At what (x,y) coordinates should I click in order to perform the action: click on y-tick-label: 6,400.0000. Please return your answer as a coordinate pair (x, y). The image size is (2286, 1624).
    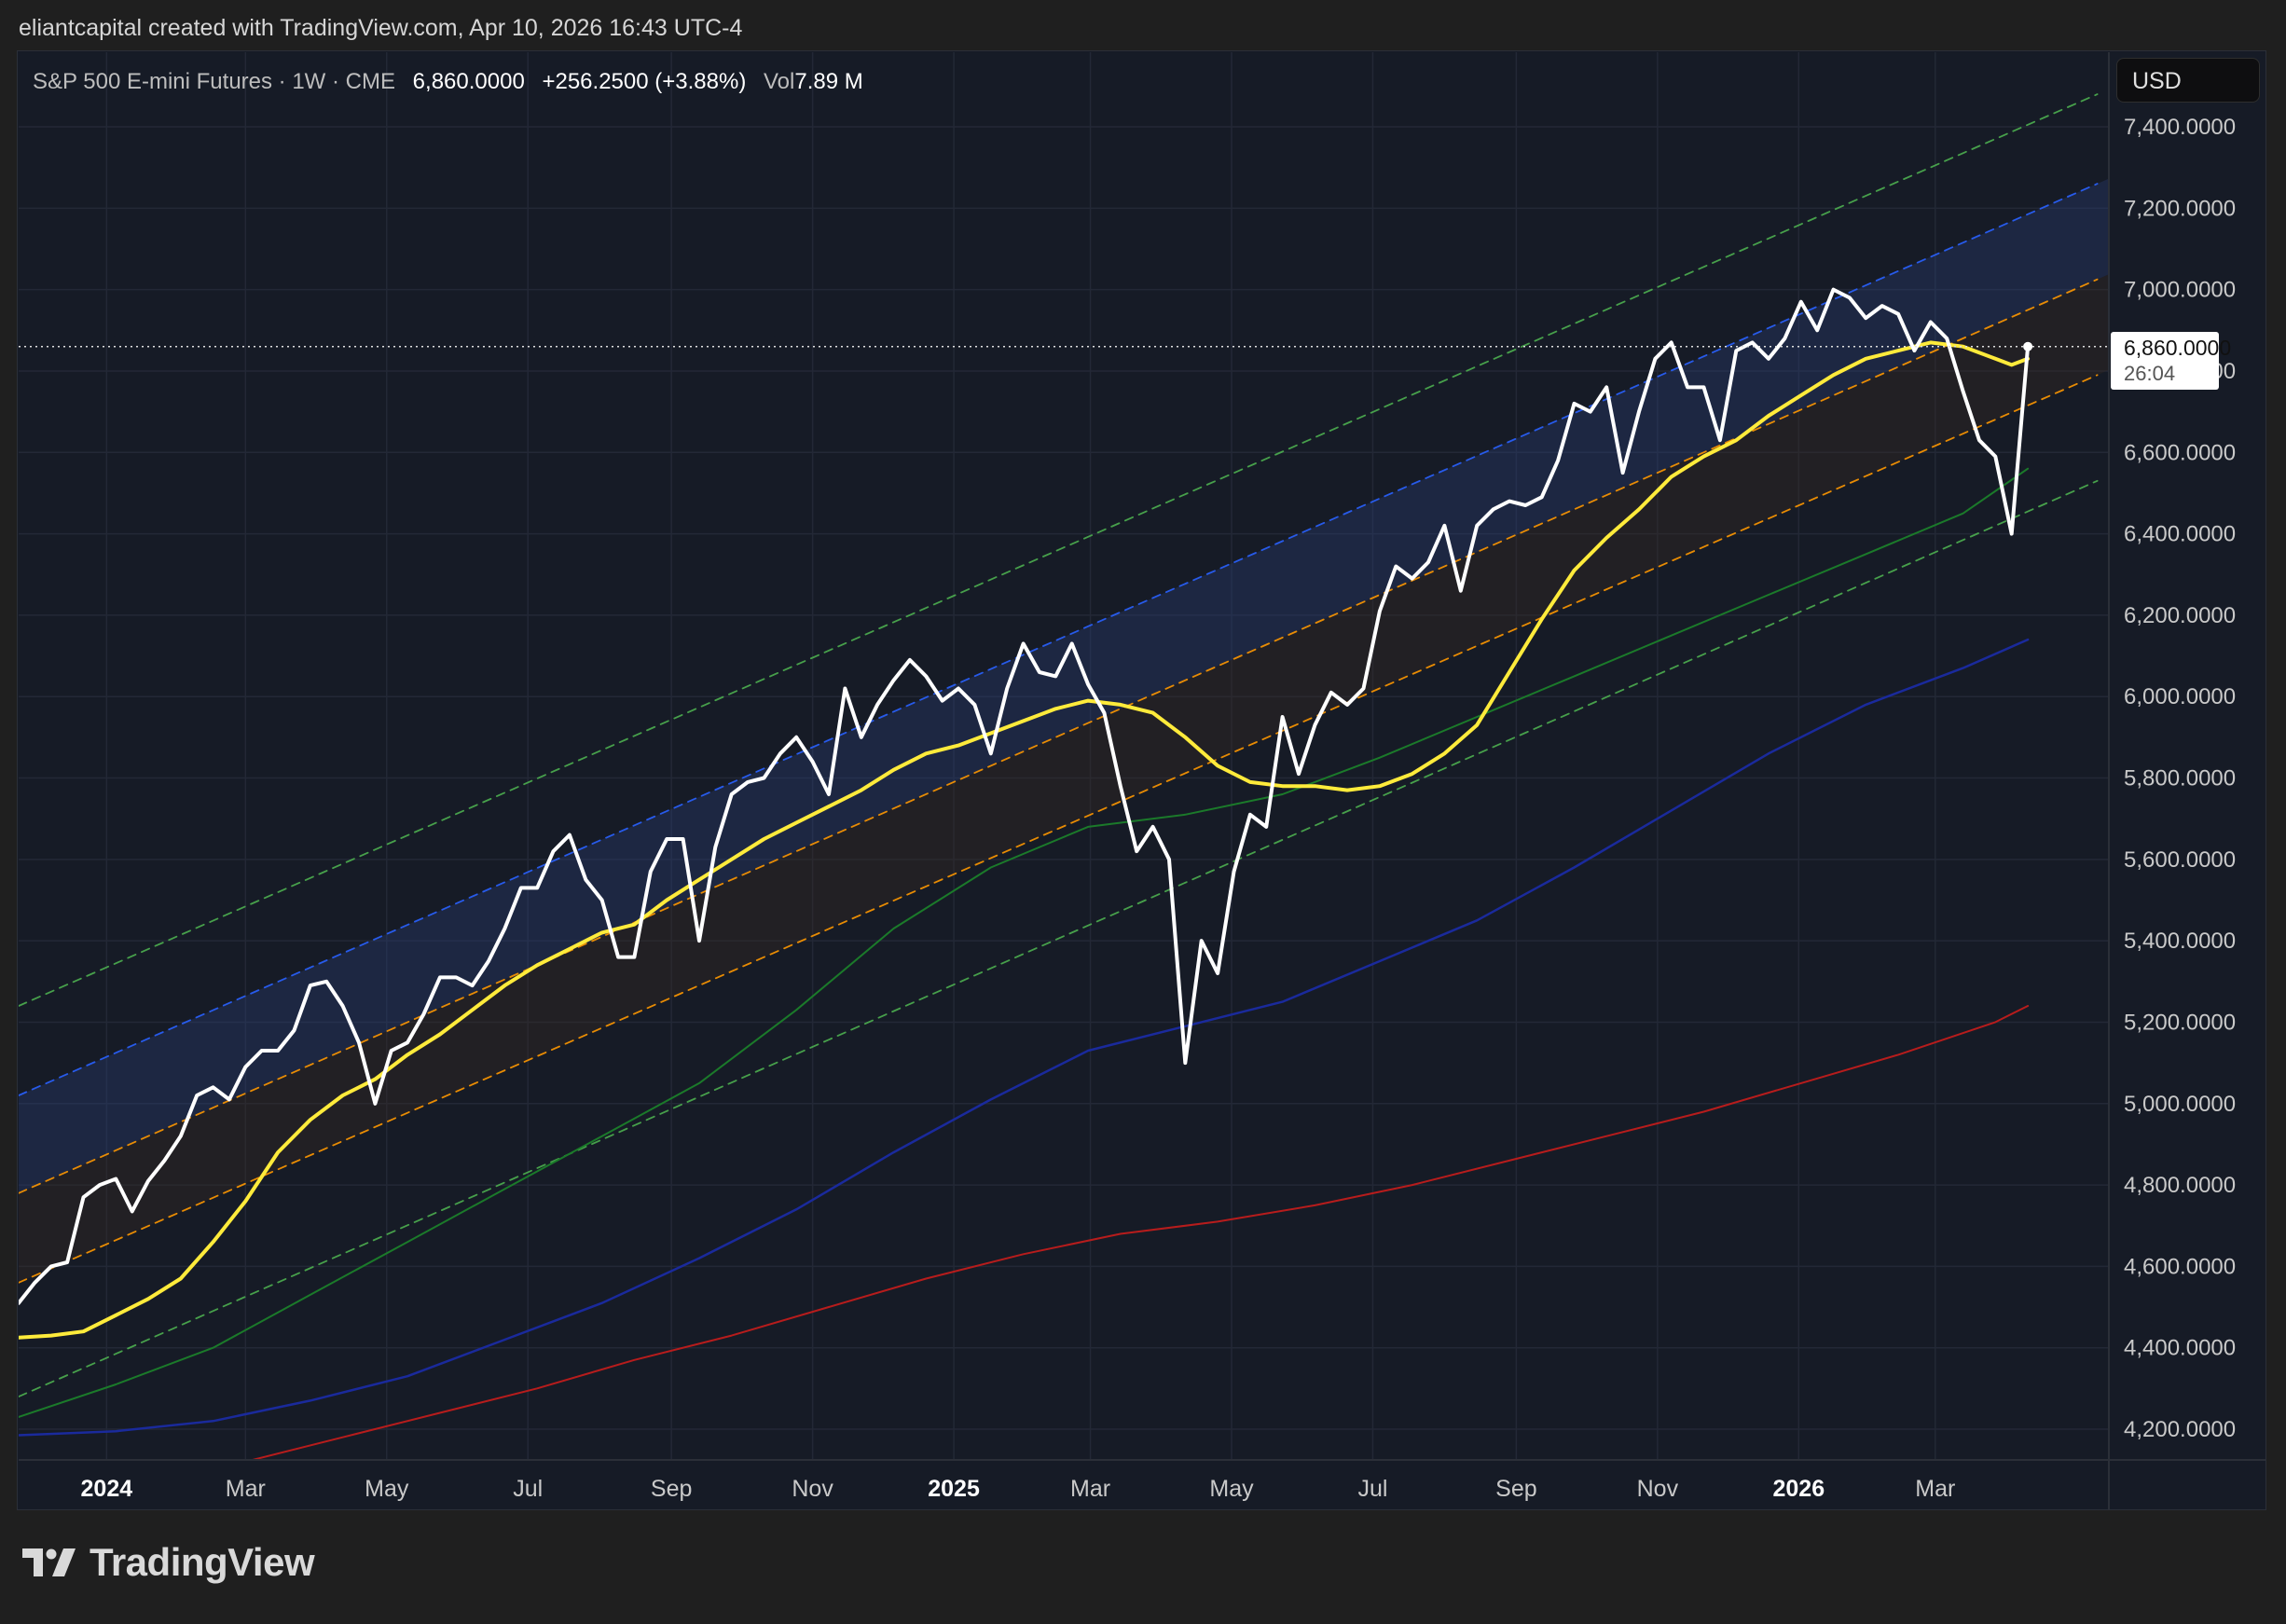
    Looking at the image, I should click on (2180, 534).